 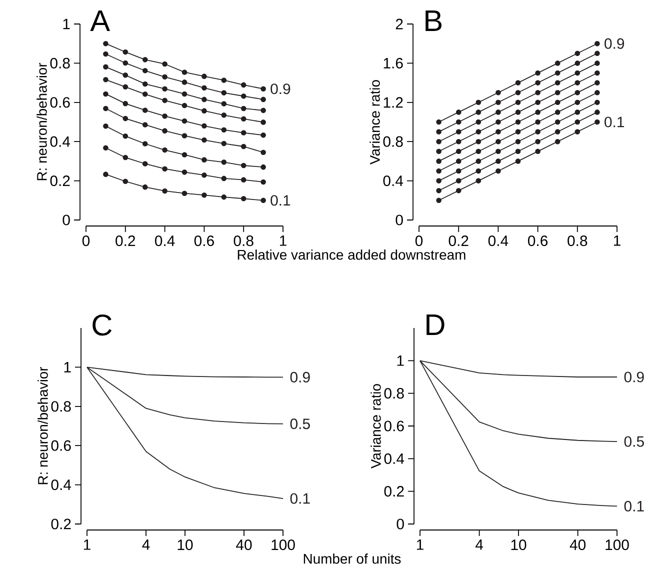 What do you see at coordinates (60, 102) in the screenshot?
I see `y-tick-label: 0.6` at bounding box center [60, 102].